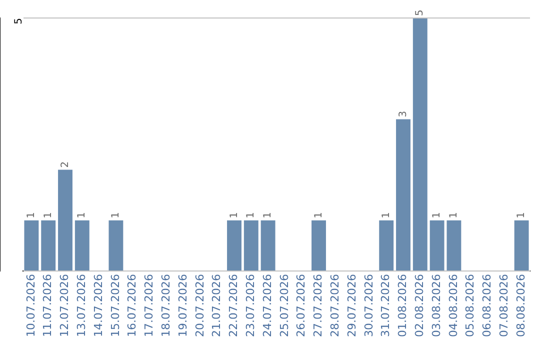 The width and height of the screenshot is (540, 340). Describe the element at coordinates (31, 306) in the screenshot. I see `x-tick-label: 10.07.2026` at that location.